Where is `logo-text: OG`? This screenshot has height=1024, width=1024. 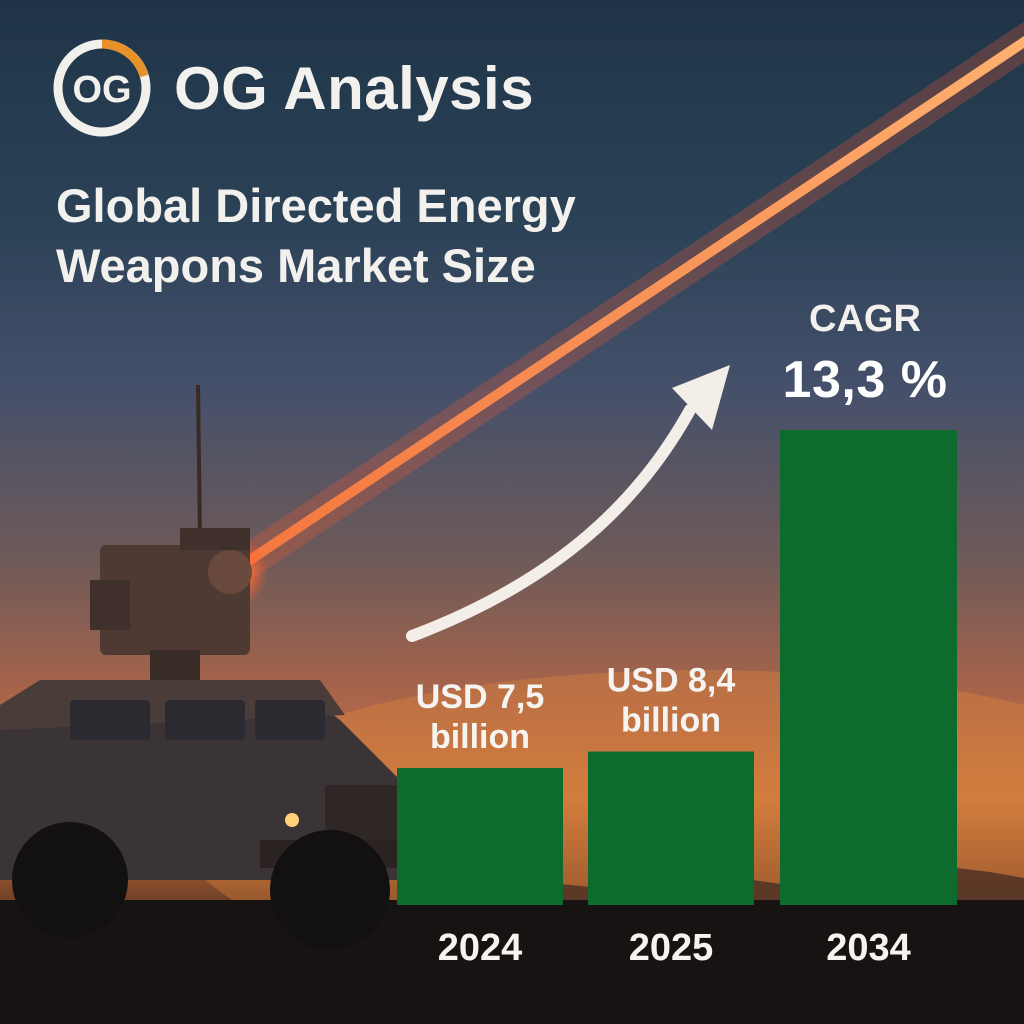 logo-text: OG is located at coordinates (101, 90).